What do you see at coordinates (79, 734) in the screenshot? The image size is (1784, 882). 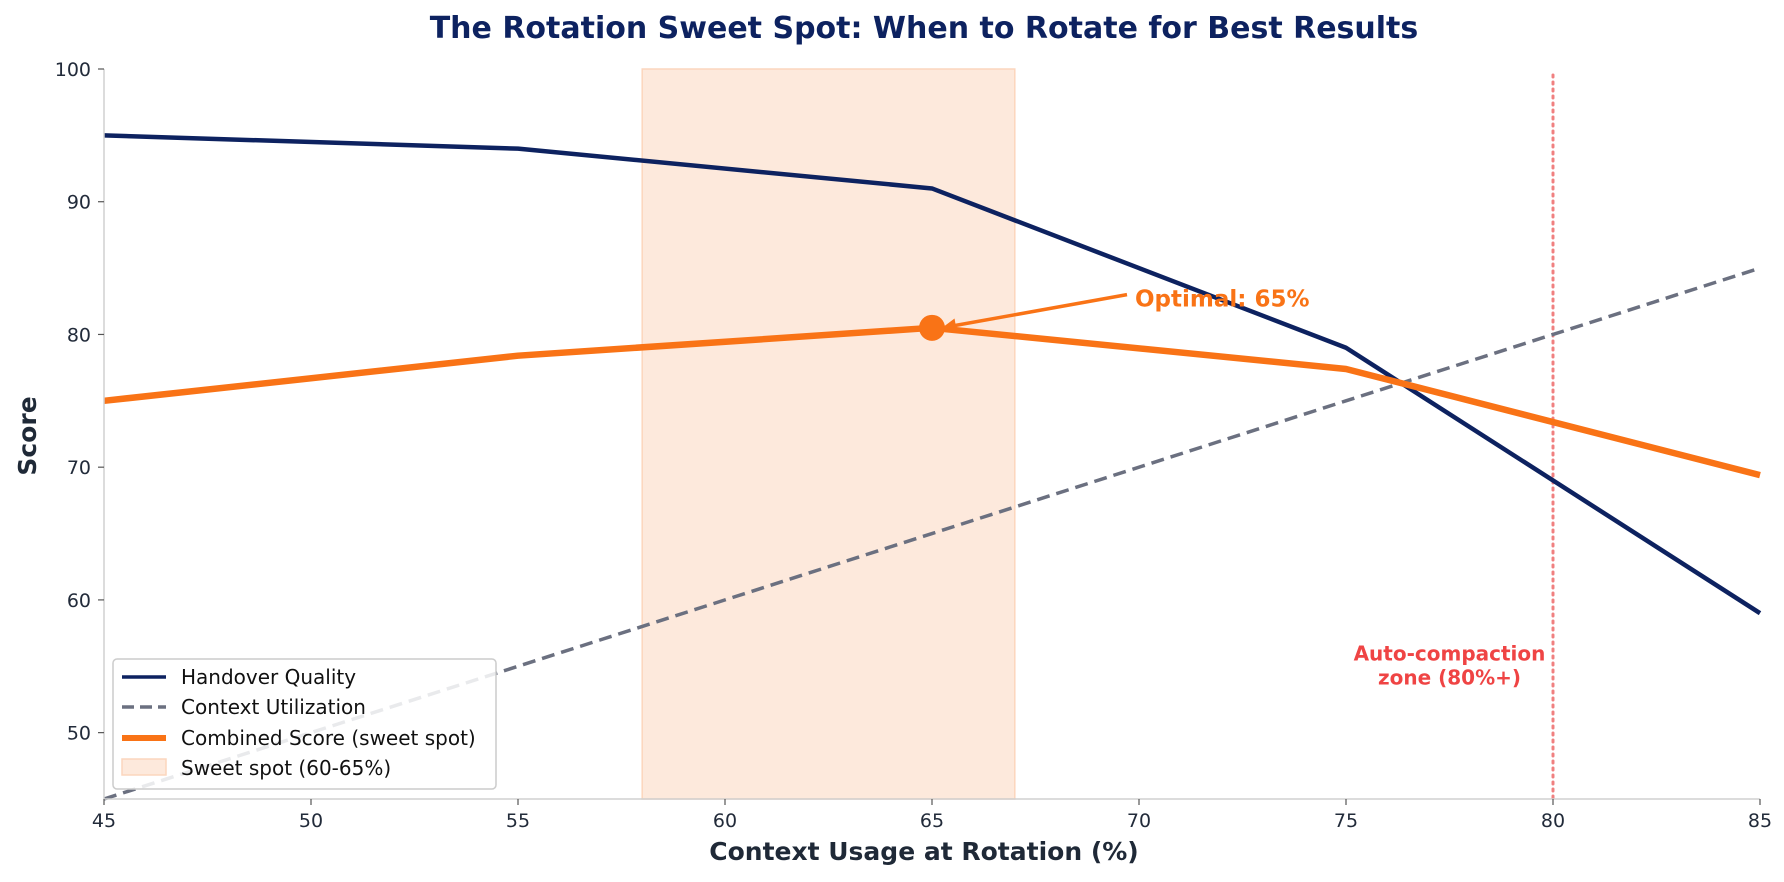 I see `y-tick-label: 50` at bounding box center [79, 734].